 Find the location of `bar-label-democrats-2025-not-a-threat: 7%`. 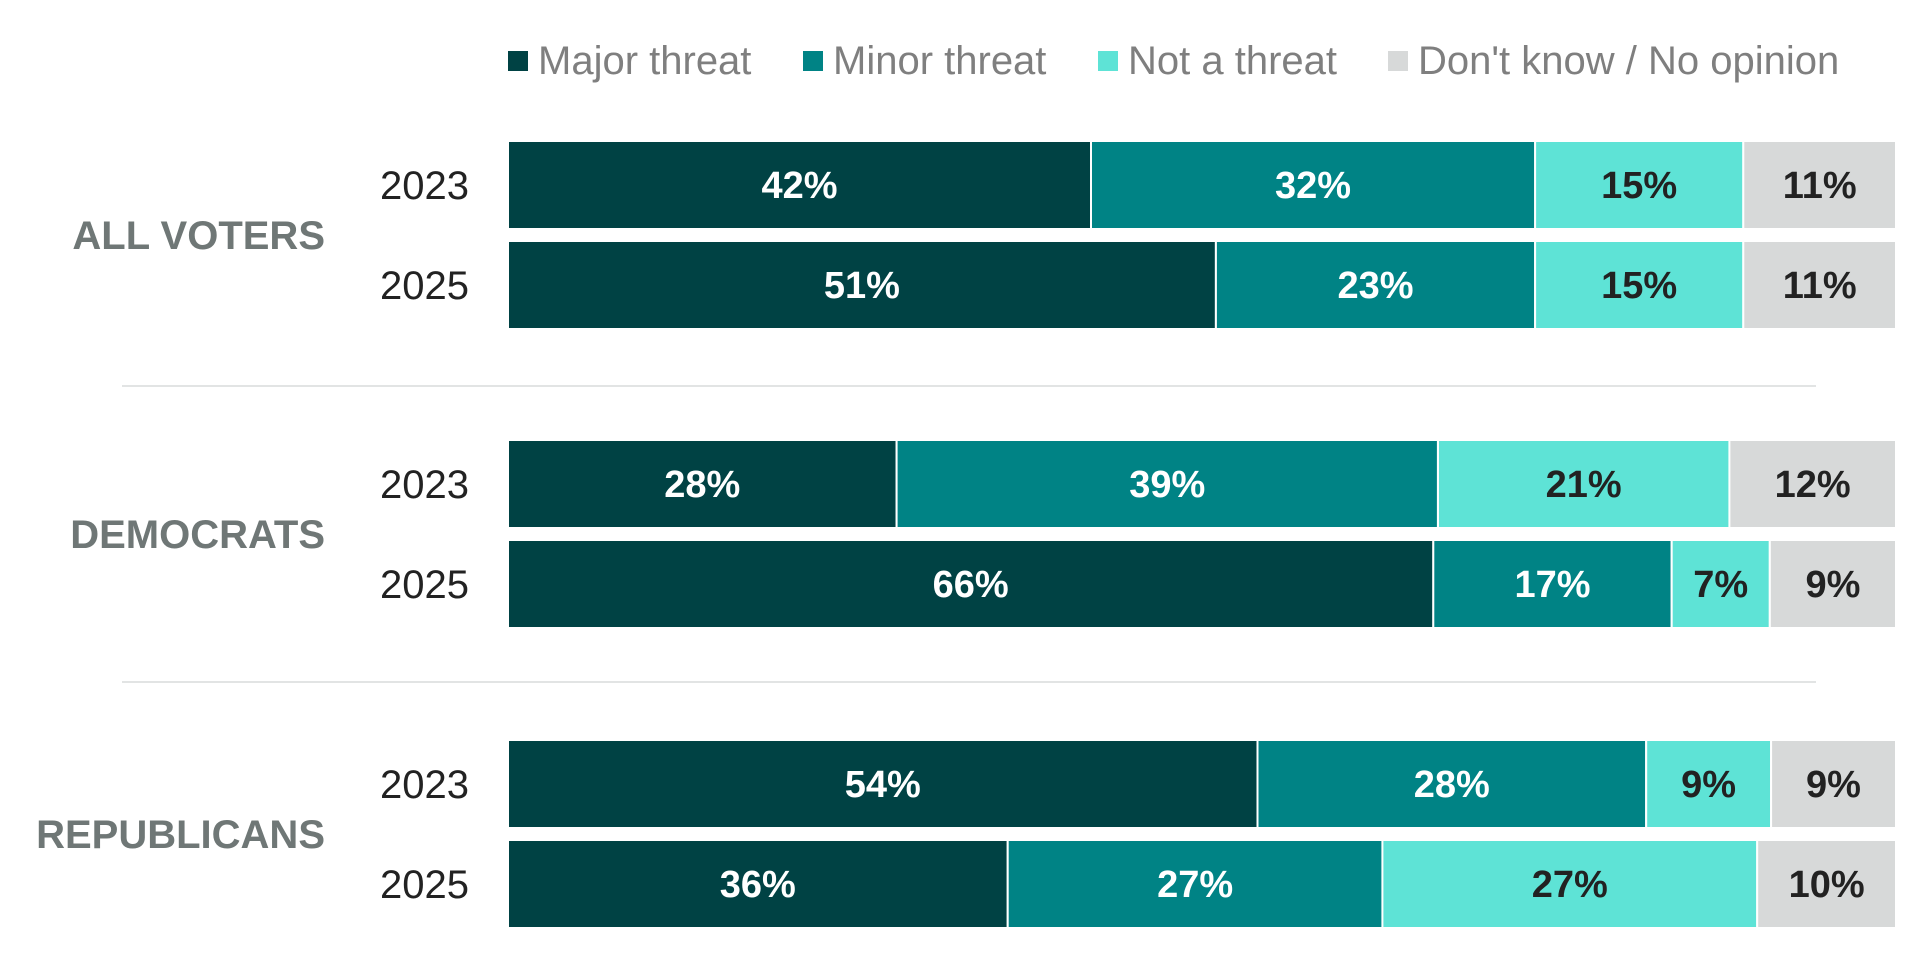

bar-label-democrats-2025-not-a-threat: 7% is located at coordinates (1720, 585).